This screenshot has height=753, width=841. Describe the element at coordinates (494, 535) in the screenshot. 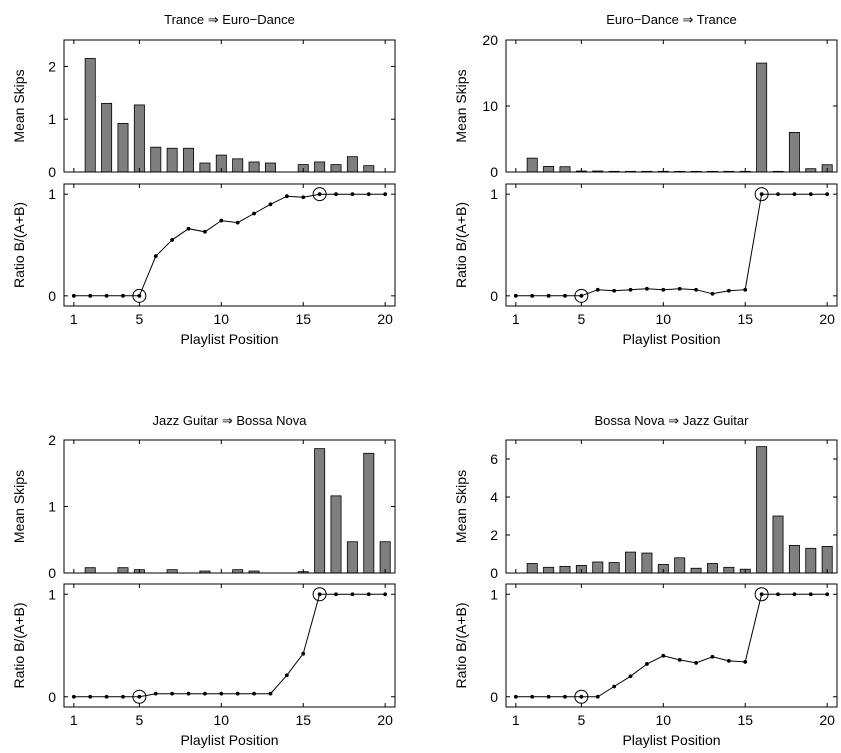

I see `y-tick-label: 2` at that location.